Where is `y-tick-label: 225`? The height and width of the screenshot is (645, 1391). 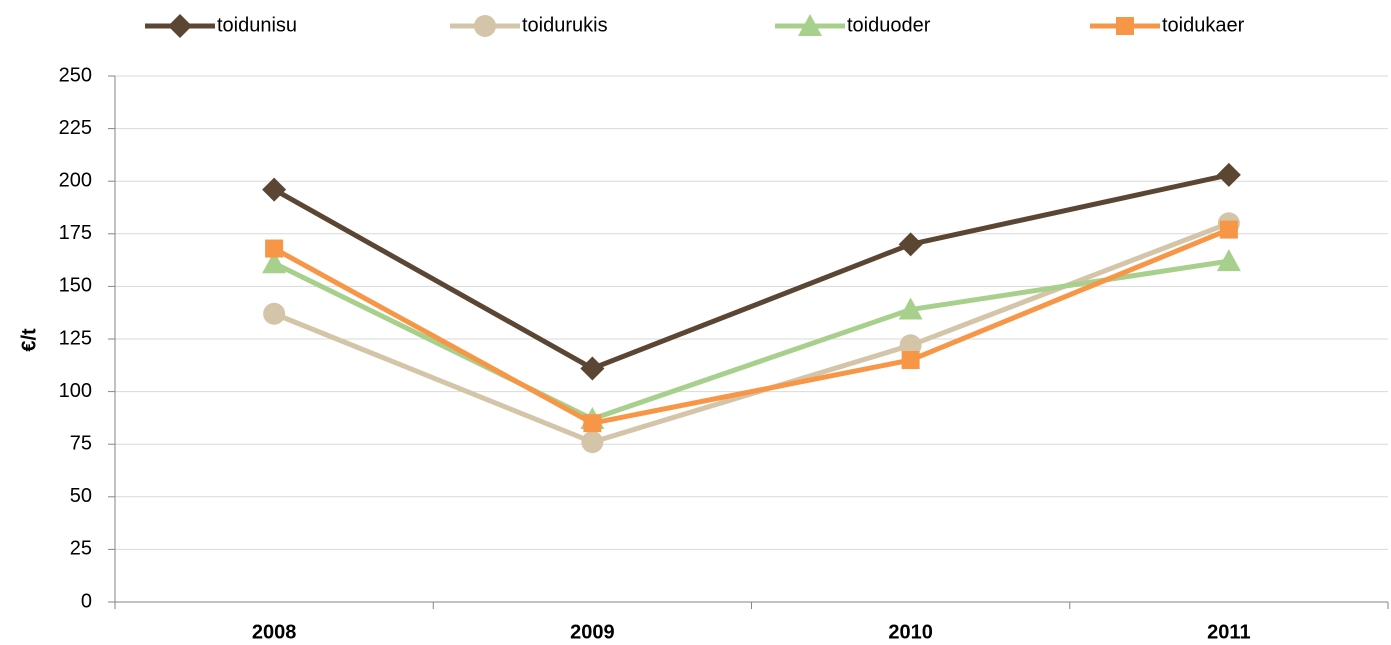 y-tick-label: 225 is located at coordinates (75, 128).